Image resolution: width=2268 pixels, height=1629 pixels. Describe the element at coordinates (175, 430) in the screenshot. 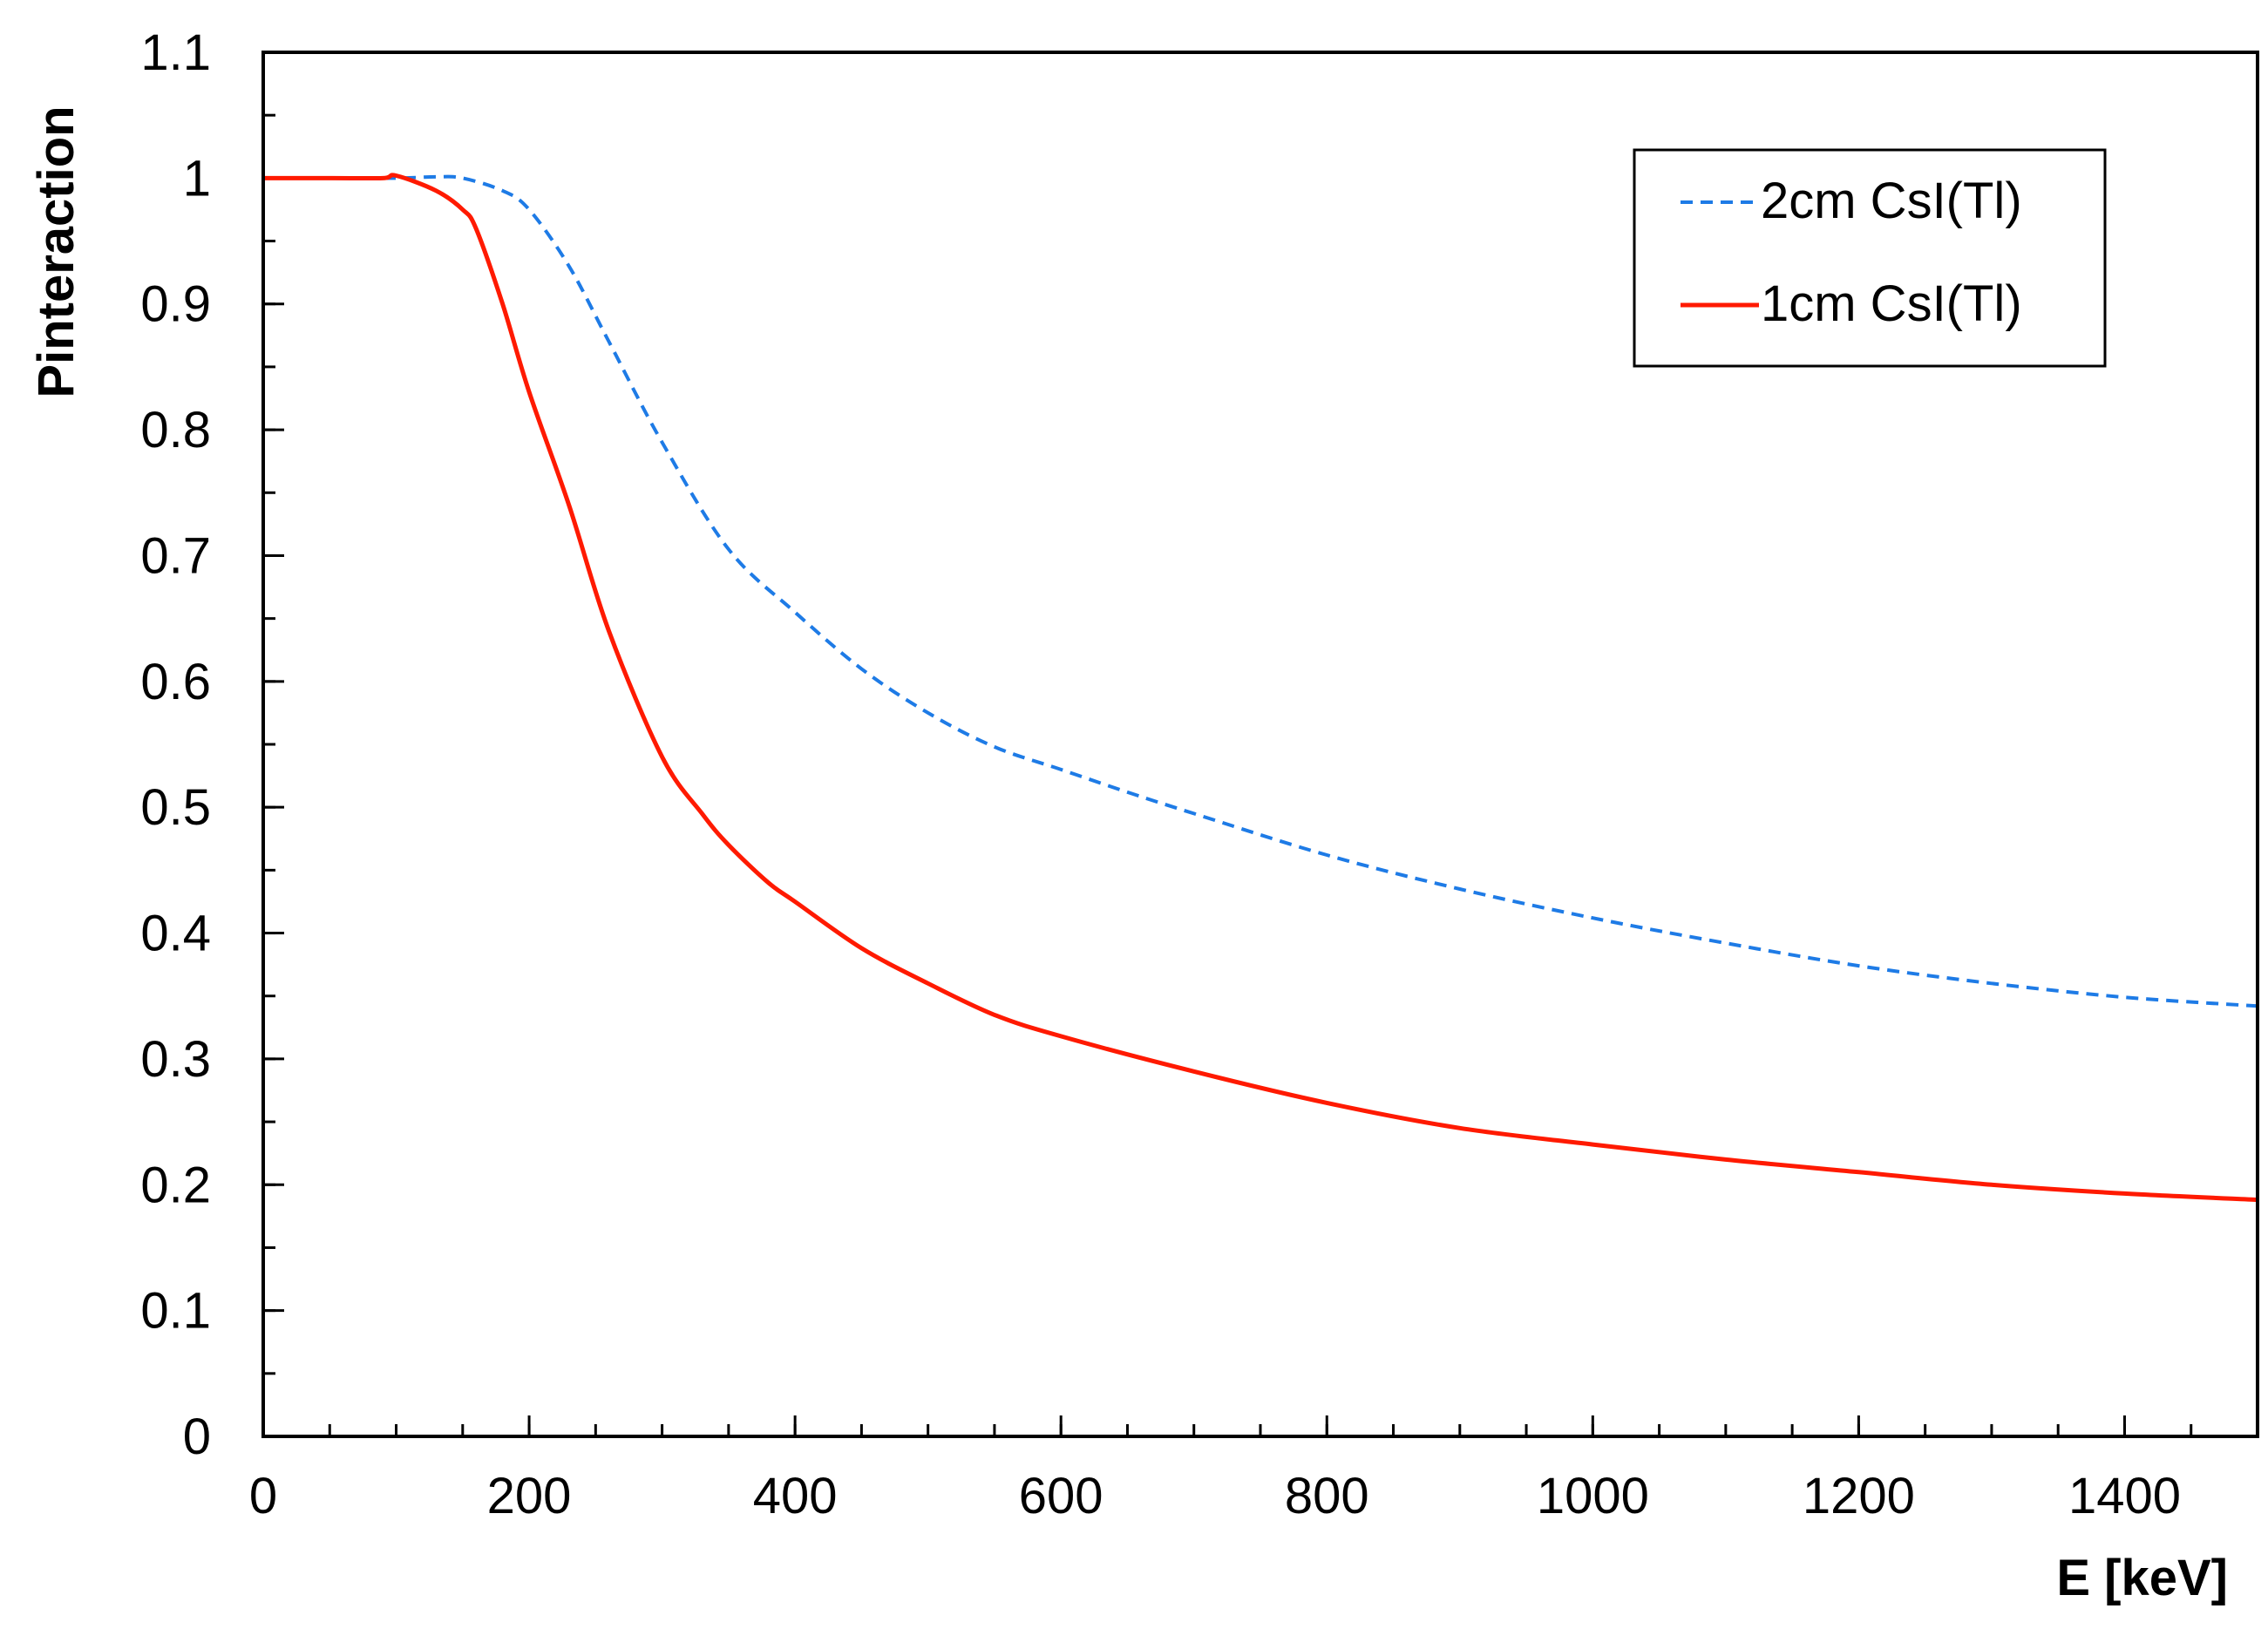

I see `y-tick-label: 0.8` at that location.